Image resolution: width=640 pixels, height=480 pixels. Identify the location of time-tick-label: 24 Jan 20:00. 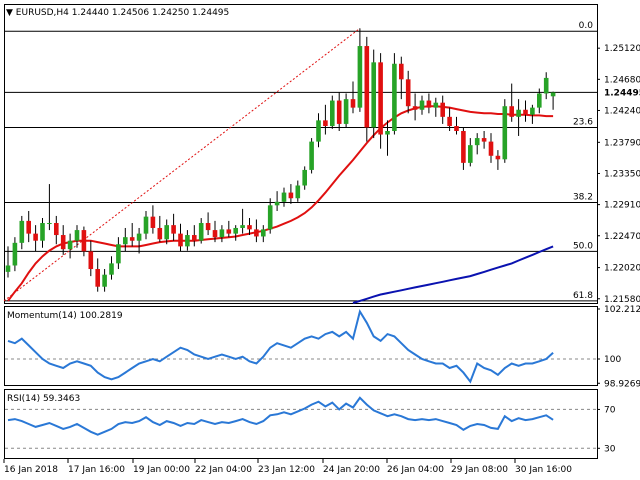
(351, 470).